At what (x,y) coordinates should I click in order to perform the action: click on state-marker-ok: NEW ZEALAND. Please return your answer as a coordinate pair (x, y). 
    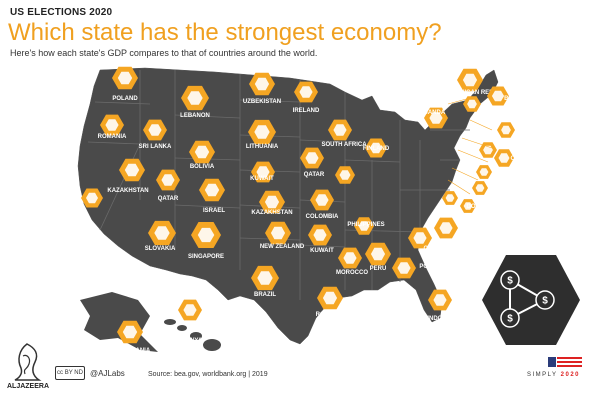
    Looking at the image, I should click on (282, 235).